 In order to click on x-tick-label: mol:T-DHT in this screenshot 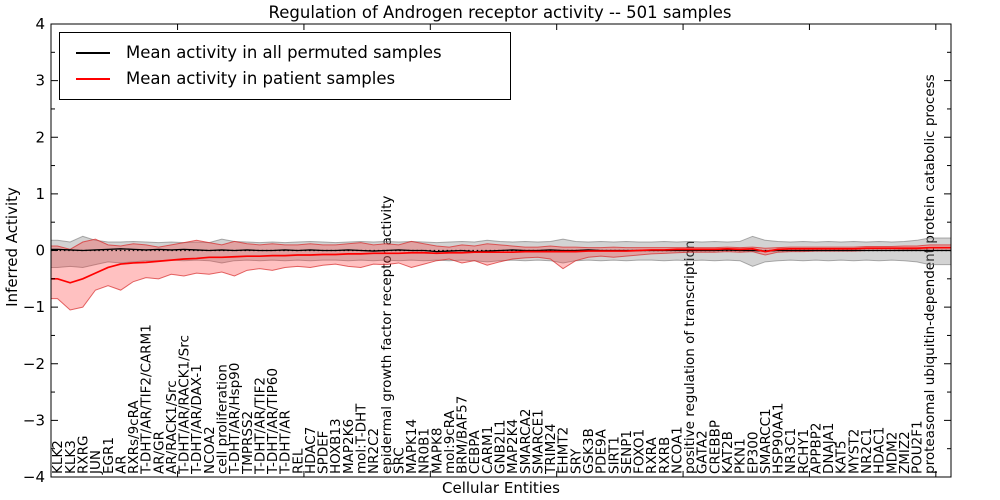, I will do `click(362, 438)`.